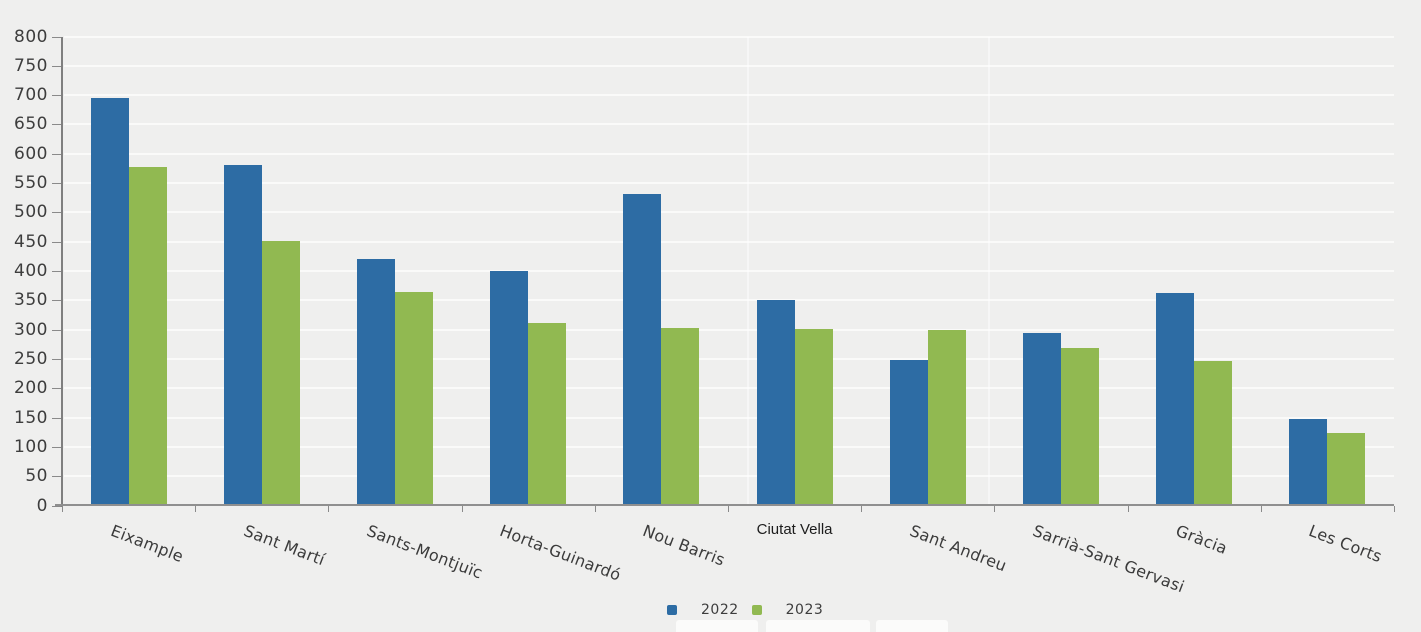 Image resolution: width=1421 pixels, height=632 pixels. What do you see at coordinates (642, 349) in the screenshot?
I see `bar-2022-nou-barris` at bounding box center [642, 349].